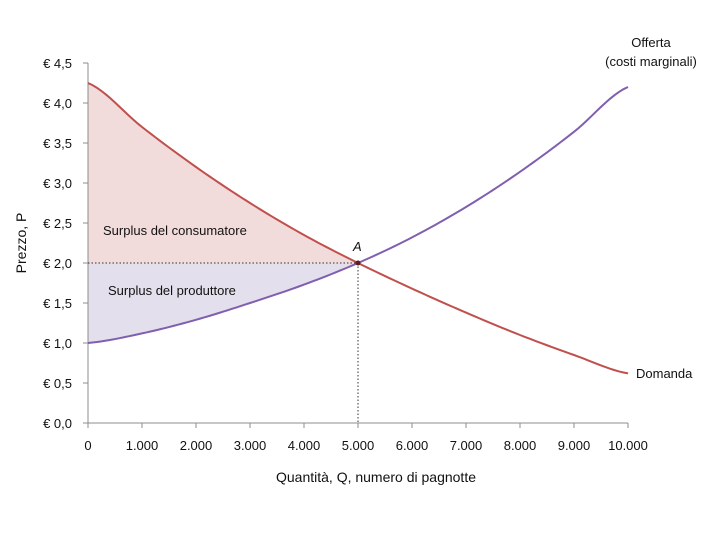 Image resolution: width=720 pixels, height=540 pixels. Describe the element at coordinates (358, 263) in the screenshot. I see `equilibrium-point` at that location.